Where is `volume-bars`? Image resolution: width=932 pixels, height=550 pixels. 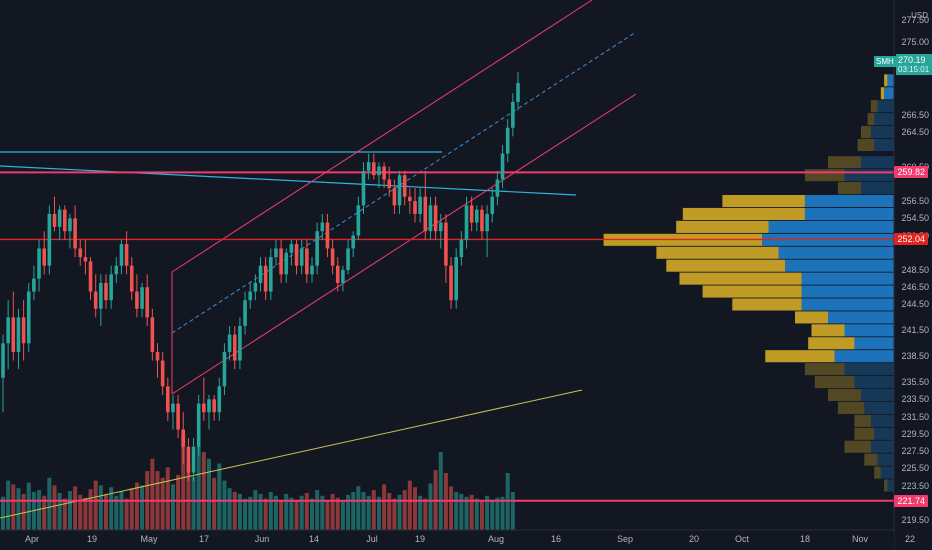
volume-bars is located at coordinates (258, 482).